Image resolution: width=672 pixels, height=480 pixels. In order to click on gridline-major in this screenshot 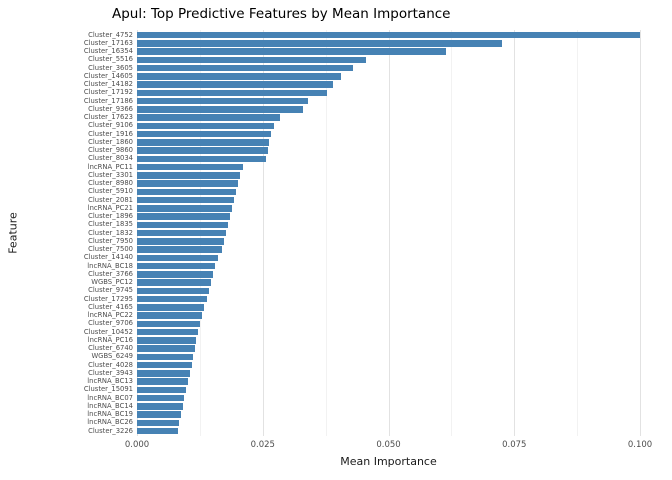, I will do `click(263, 233)`.